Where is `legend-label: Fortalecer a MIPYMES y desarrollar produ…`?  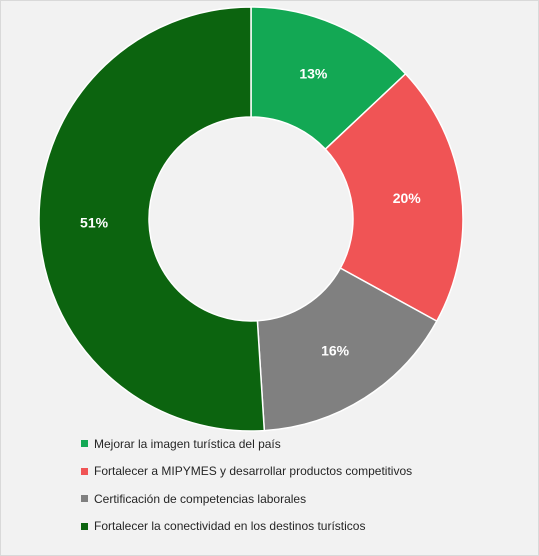
legend-label: Fortalecer a MIPYMES y desarrollar produ… is located at coordinates (253, 471).